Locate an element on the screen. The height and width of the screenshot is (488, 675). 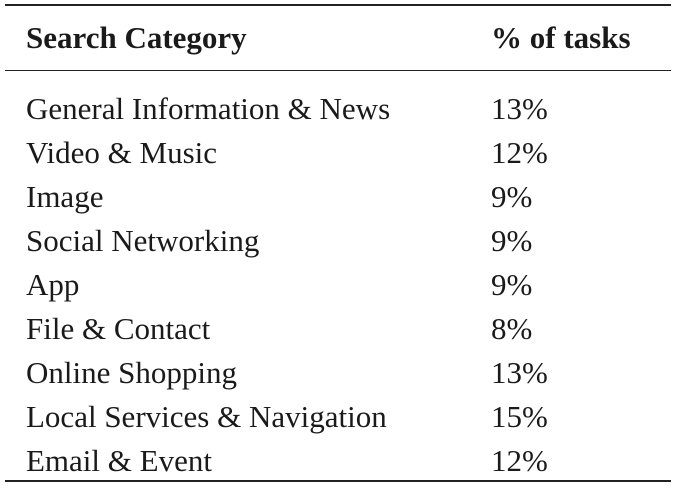
category-cell: Image is located at coordinates (65, 196).